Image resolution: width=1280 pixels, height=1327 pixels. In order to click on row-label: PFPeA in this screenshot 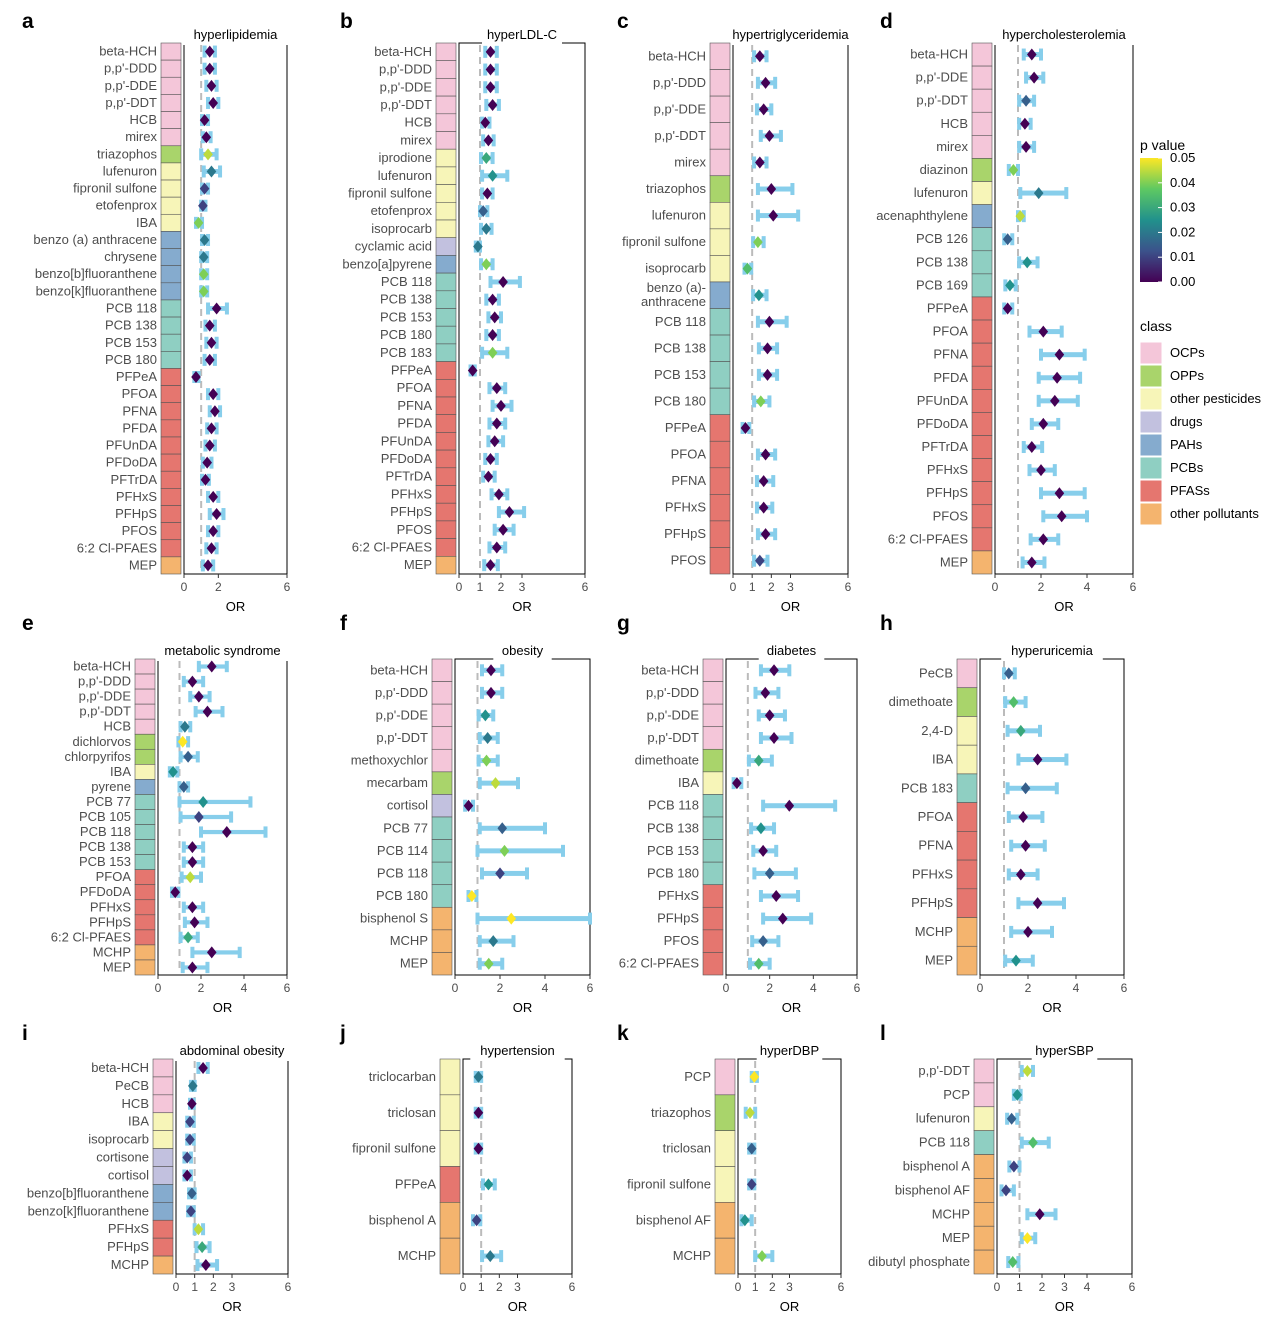, I will do `click(137, 376)`.